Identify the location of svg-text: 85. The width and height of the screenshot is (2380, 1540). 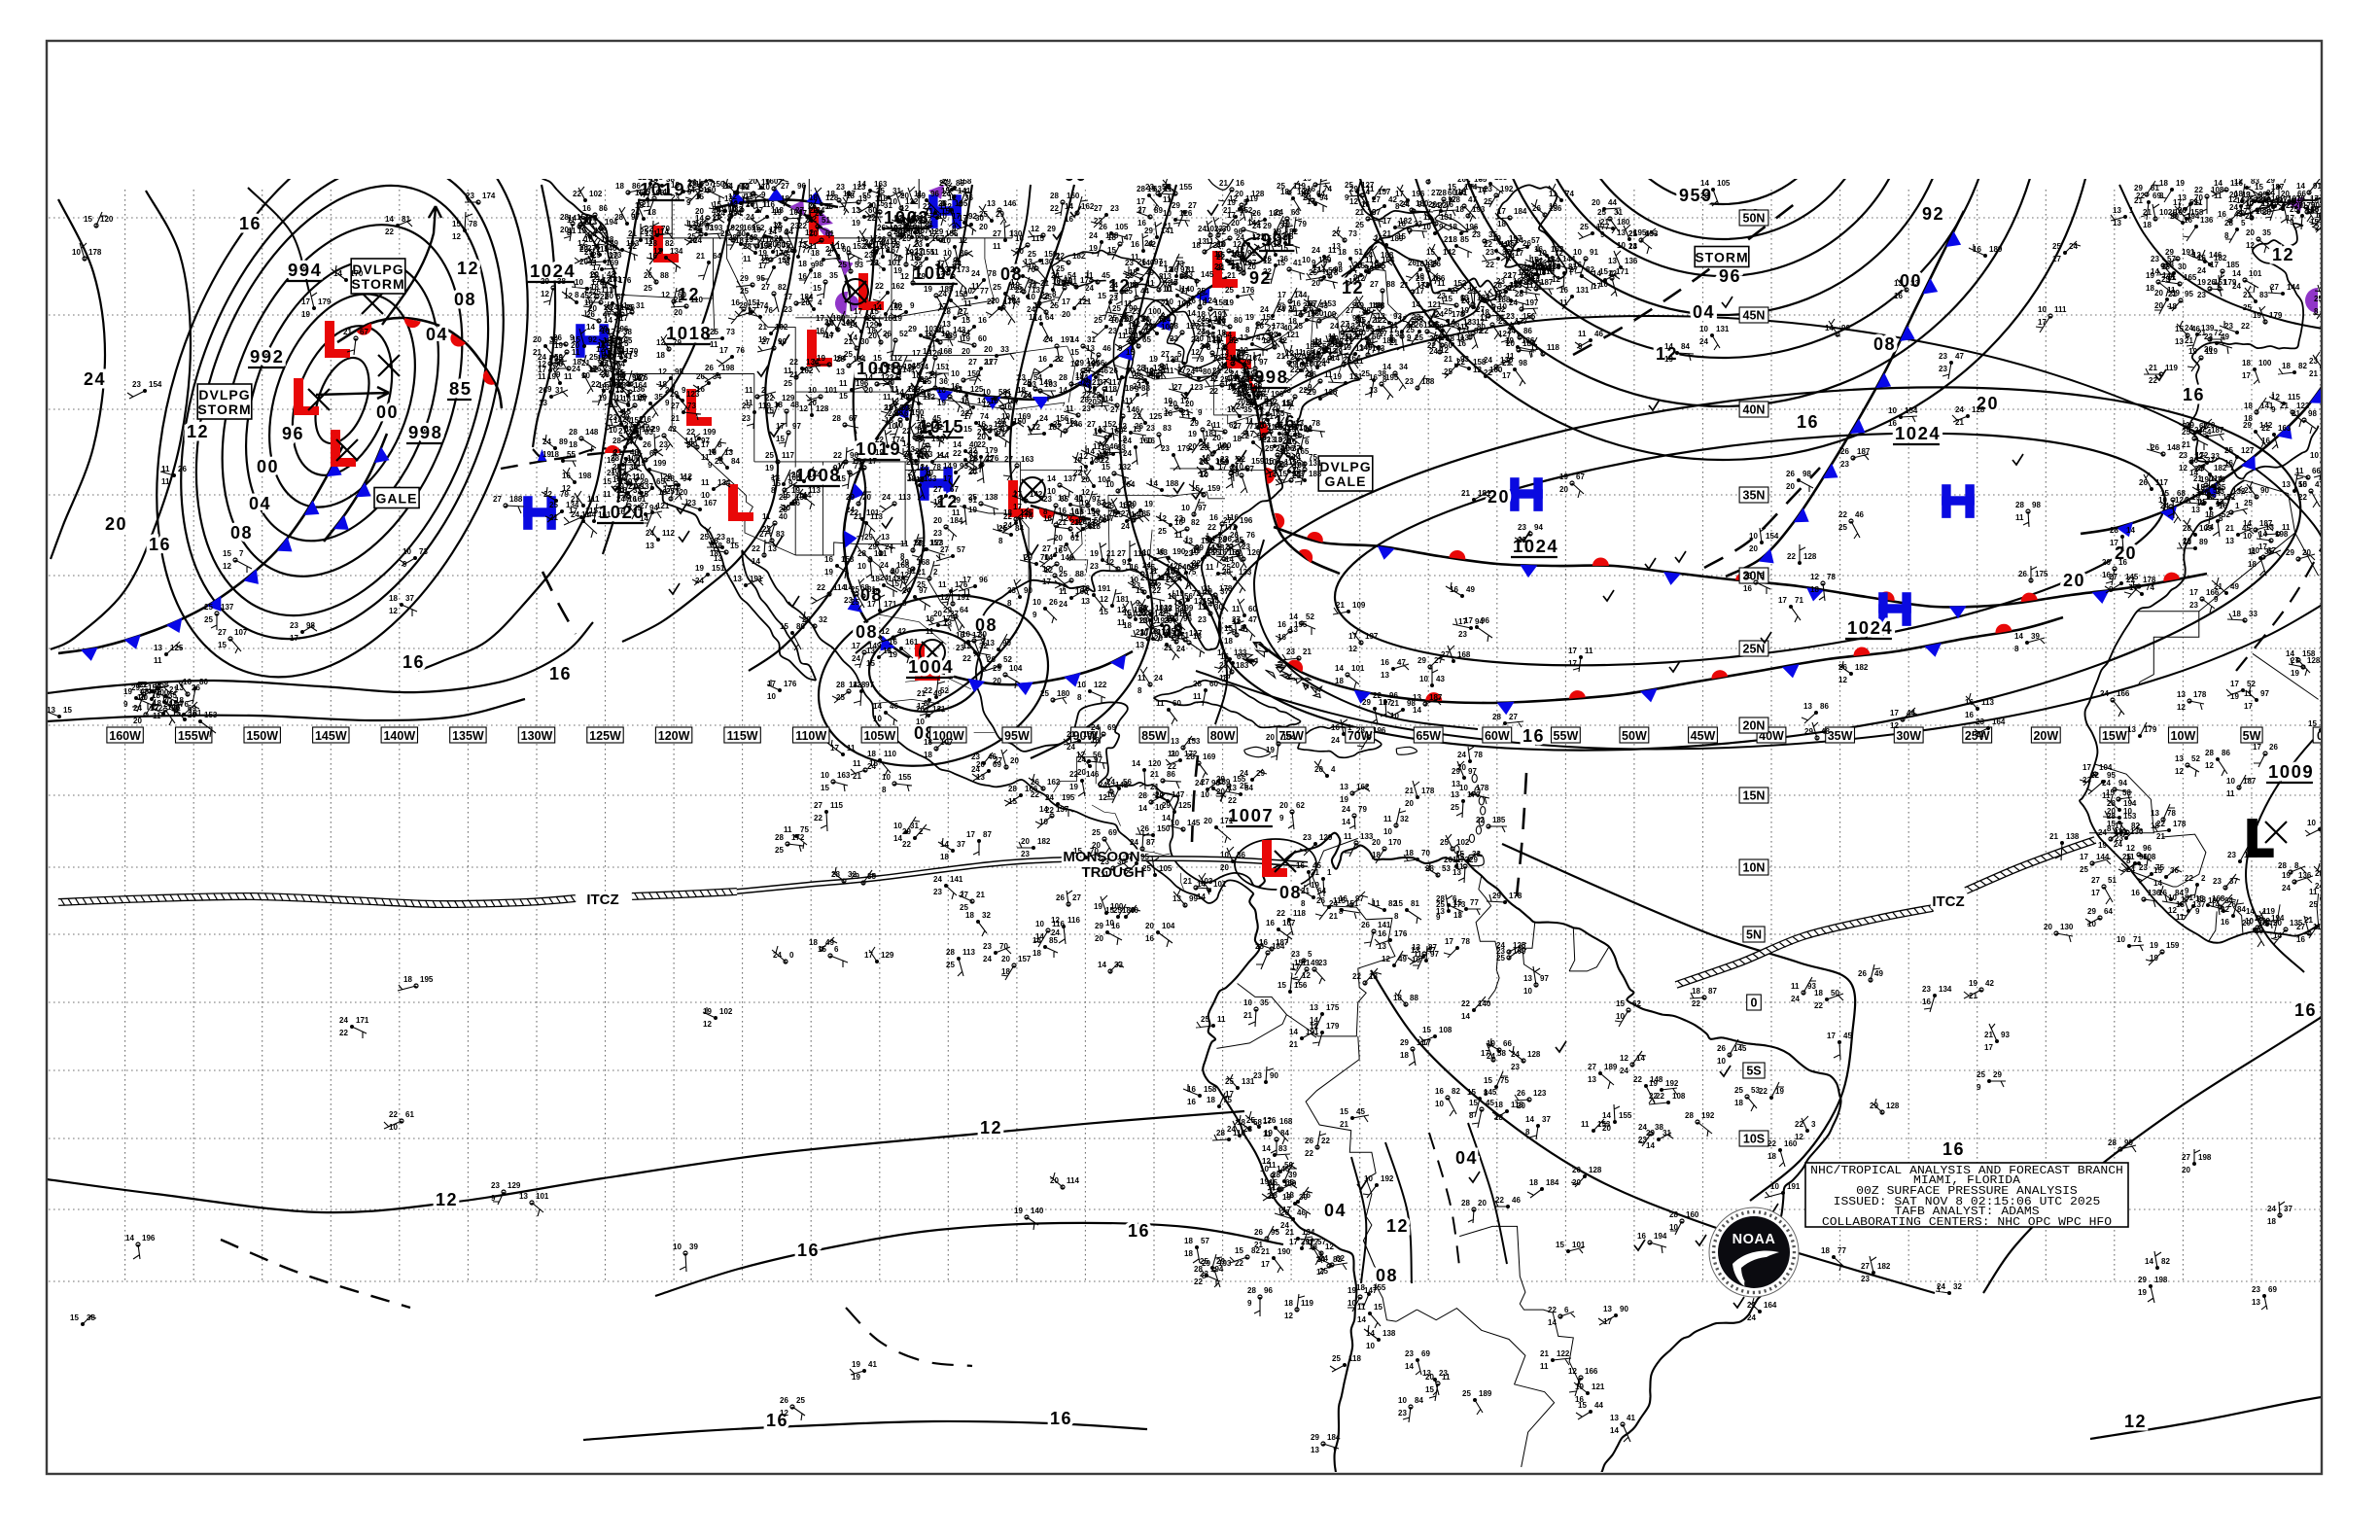
(460, 388).